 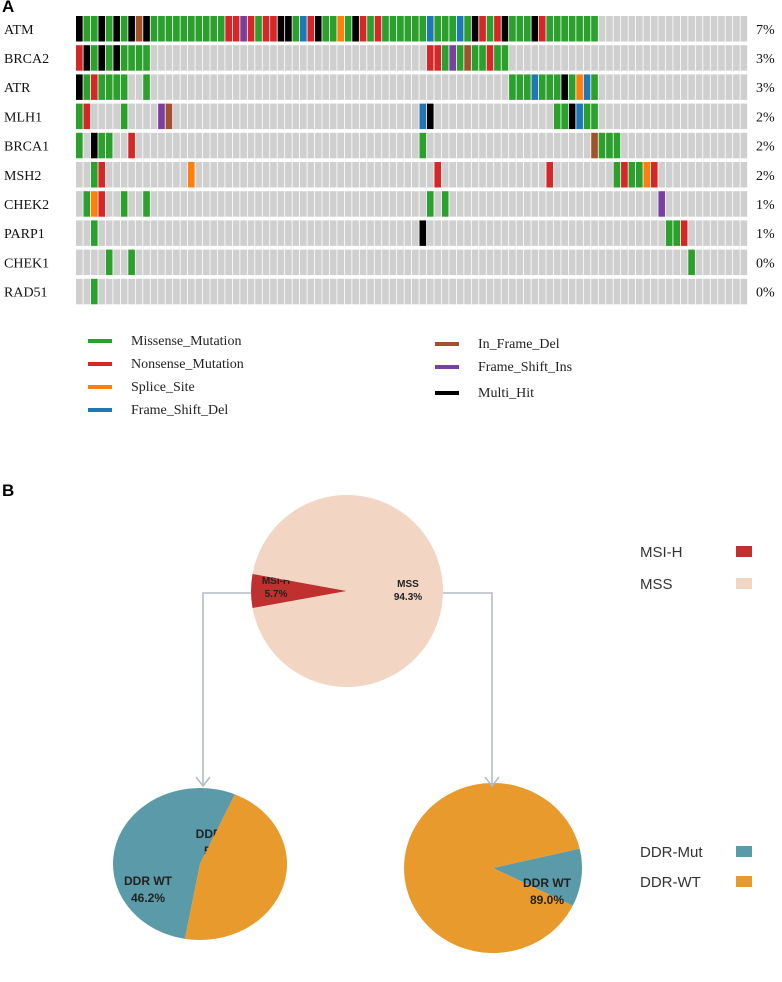 I want to click on gene-label: ATR, so click(x=17, y=88).